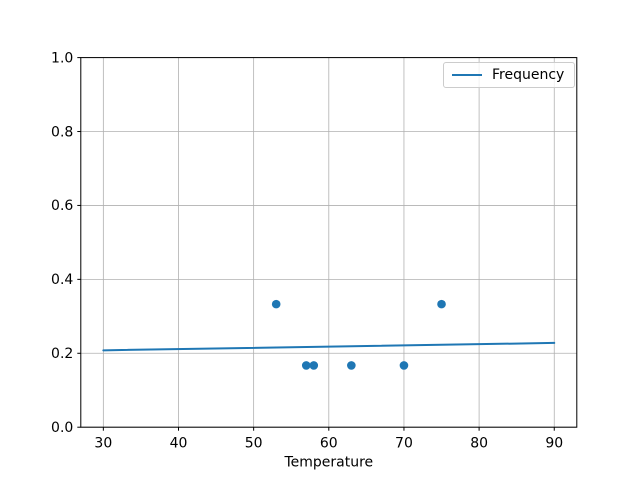 The width and height of the screenshot is (640, 480). I want to click on x-tick-label: 90, so click(554, 444).